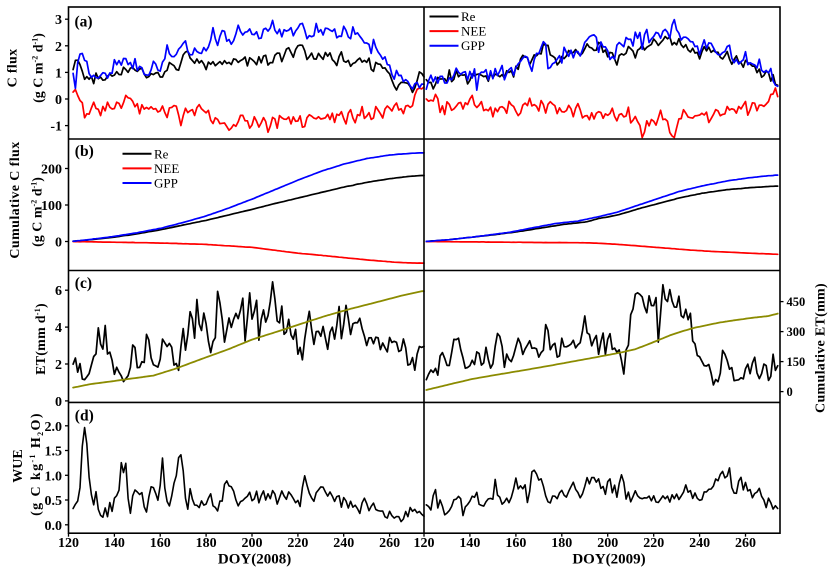 Image resolution: width=830 pixels, height=575 pixels. What do you see at coordinates (41, 339) in the screenshot?
I see `svg-text: ET(mm d-1​)` at bounding box center [41, 339].